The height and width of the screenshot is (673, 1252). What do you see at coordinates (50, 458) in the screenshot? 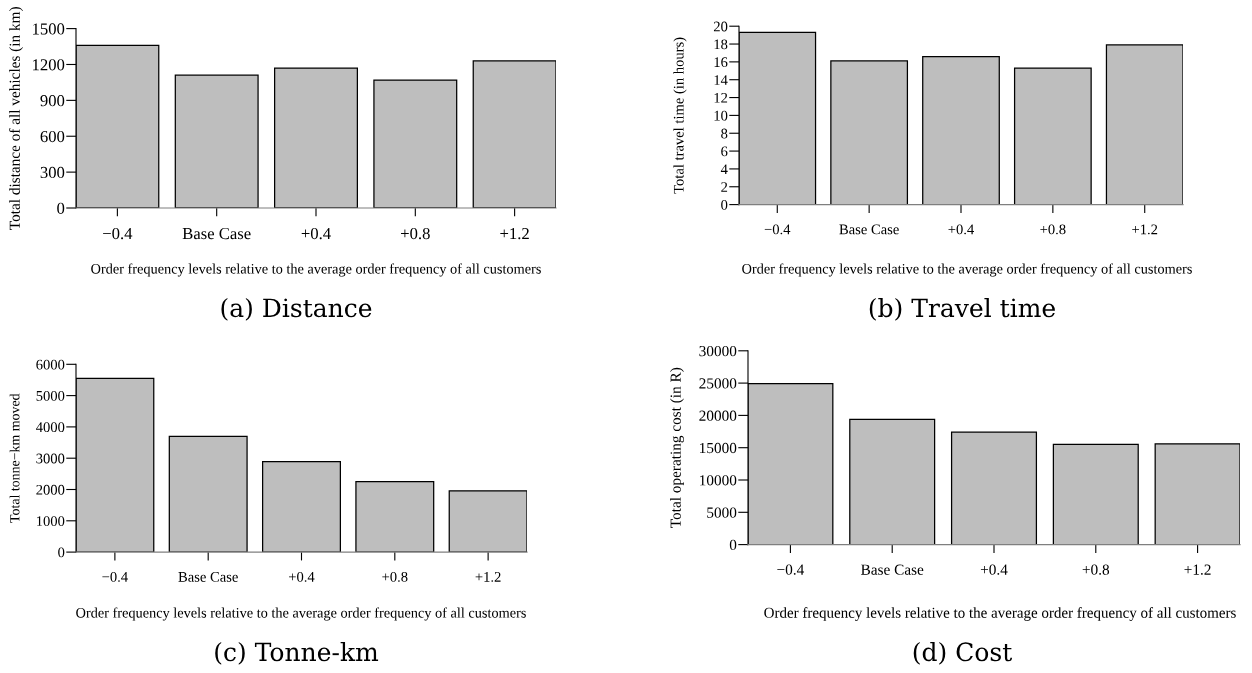
I see `y-tick-label: 3000` at bounding box center [50, 458].